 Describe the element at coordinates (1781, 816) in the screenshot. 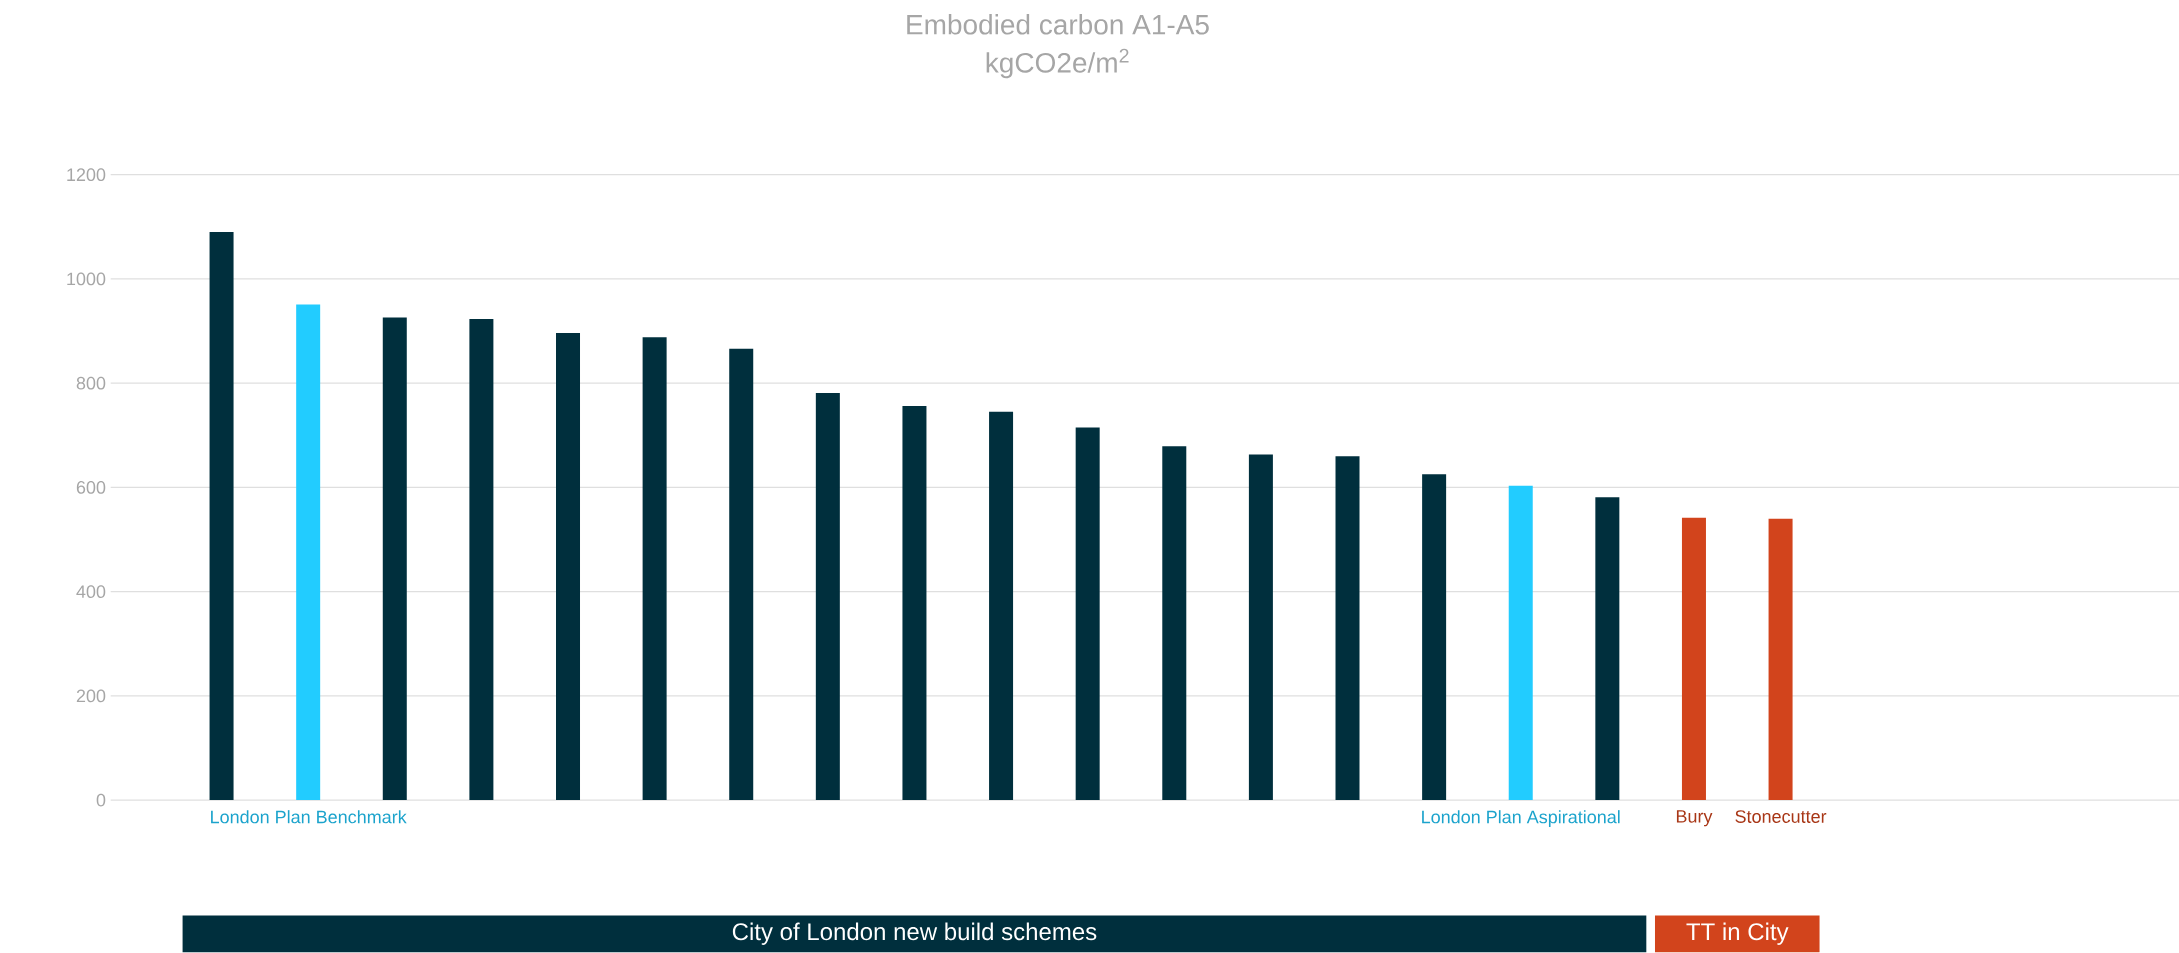

I see `x-tick-label: Stonecutter` at that location.